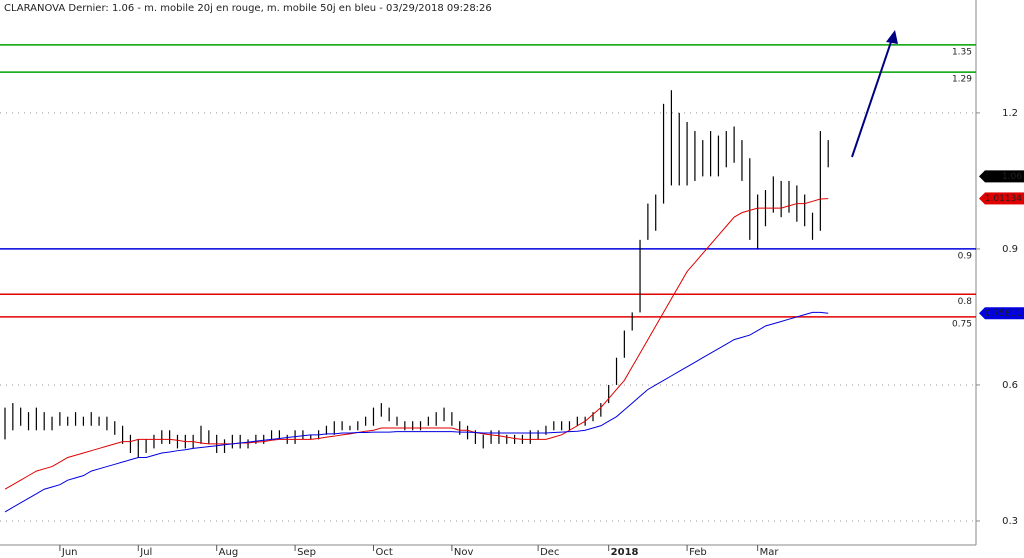  I want to click on price-marker-label: 1.01134, so click(1003, 199).